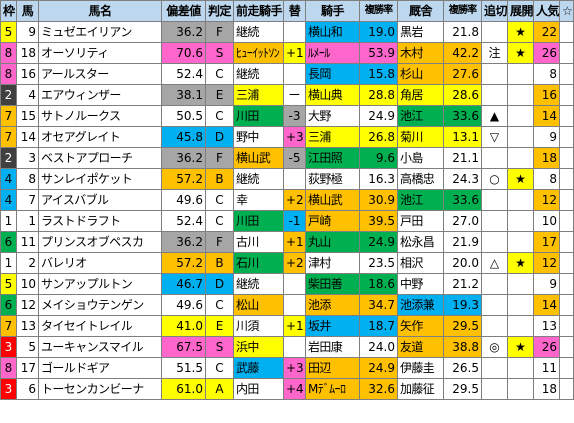 This screenshot has width=574, height=423. What do you see at coordinates (287, 32) in the screenshot?
I see `table-row: 5 9 ミュゼエイリアン 36.2 F 継続 横山和 19.0 黒岩 21.8 ★ 22` at bounding box center [287, 32].